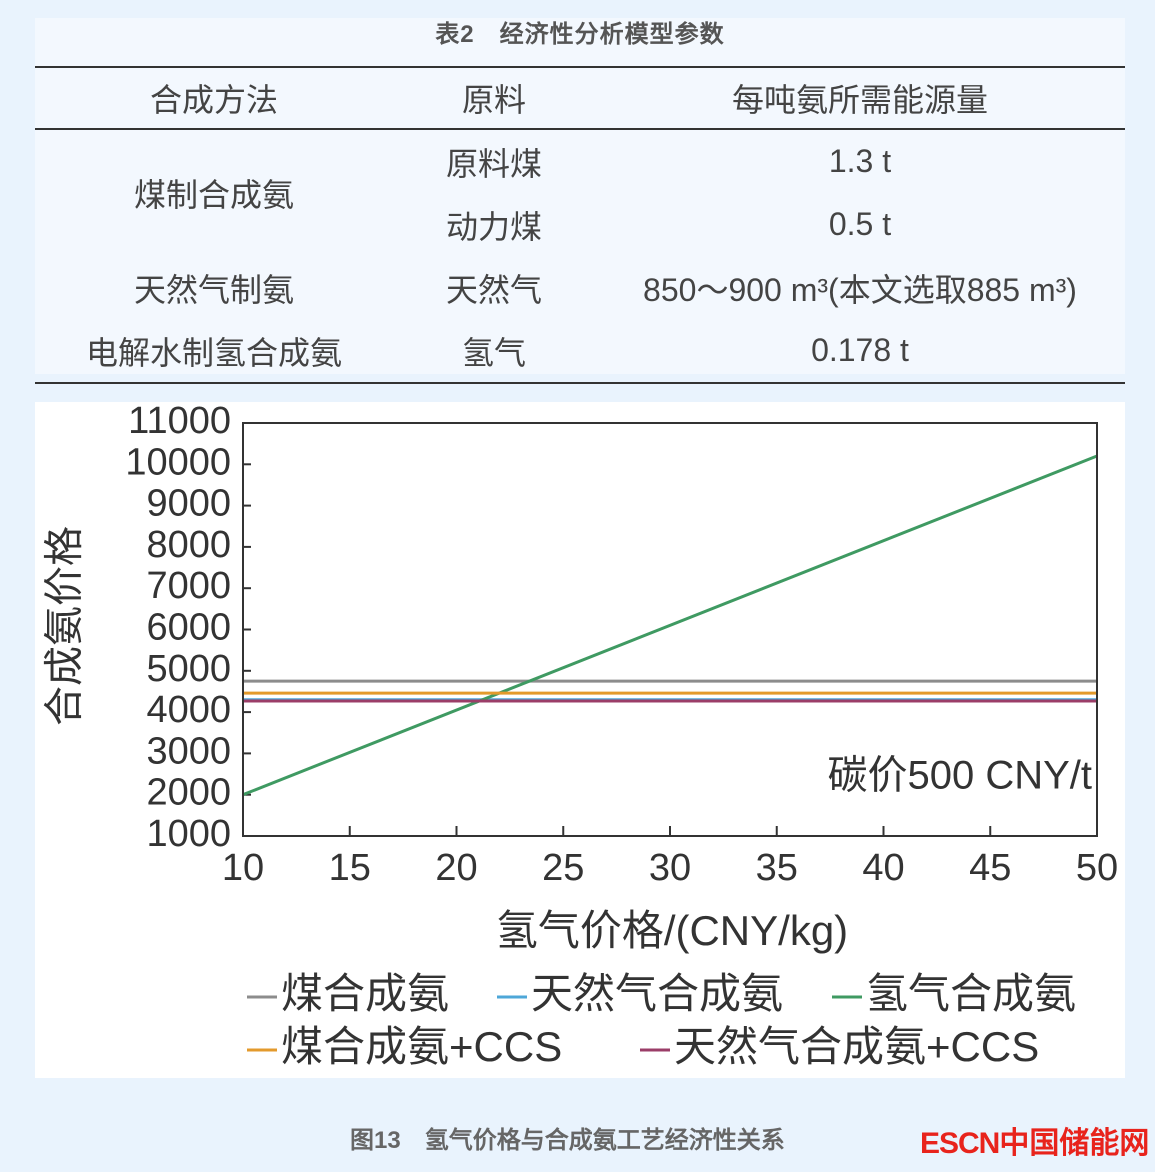 The width and height of the screenshot is (1155, 1172). Describe the element at coordinates (350, 868) in the screenshot. I see `x-tick-label: 15` at that location.